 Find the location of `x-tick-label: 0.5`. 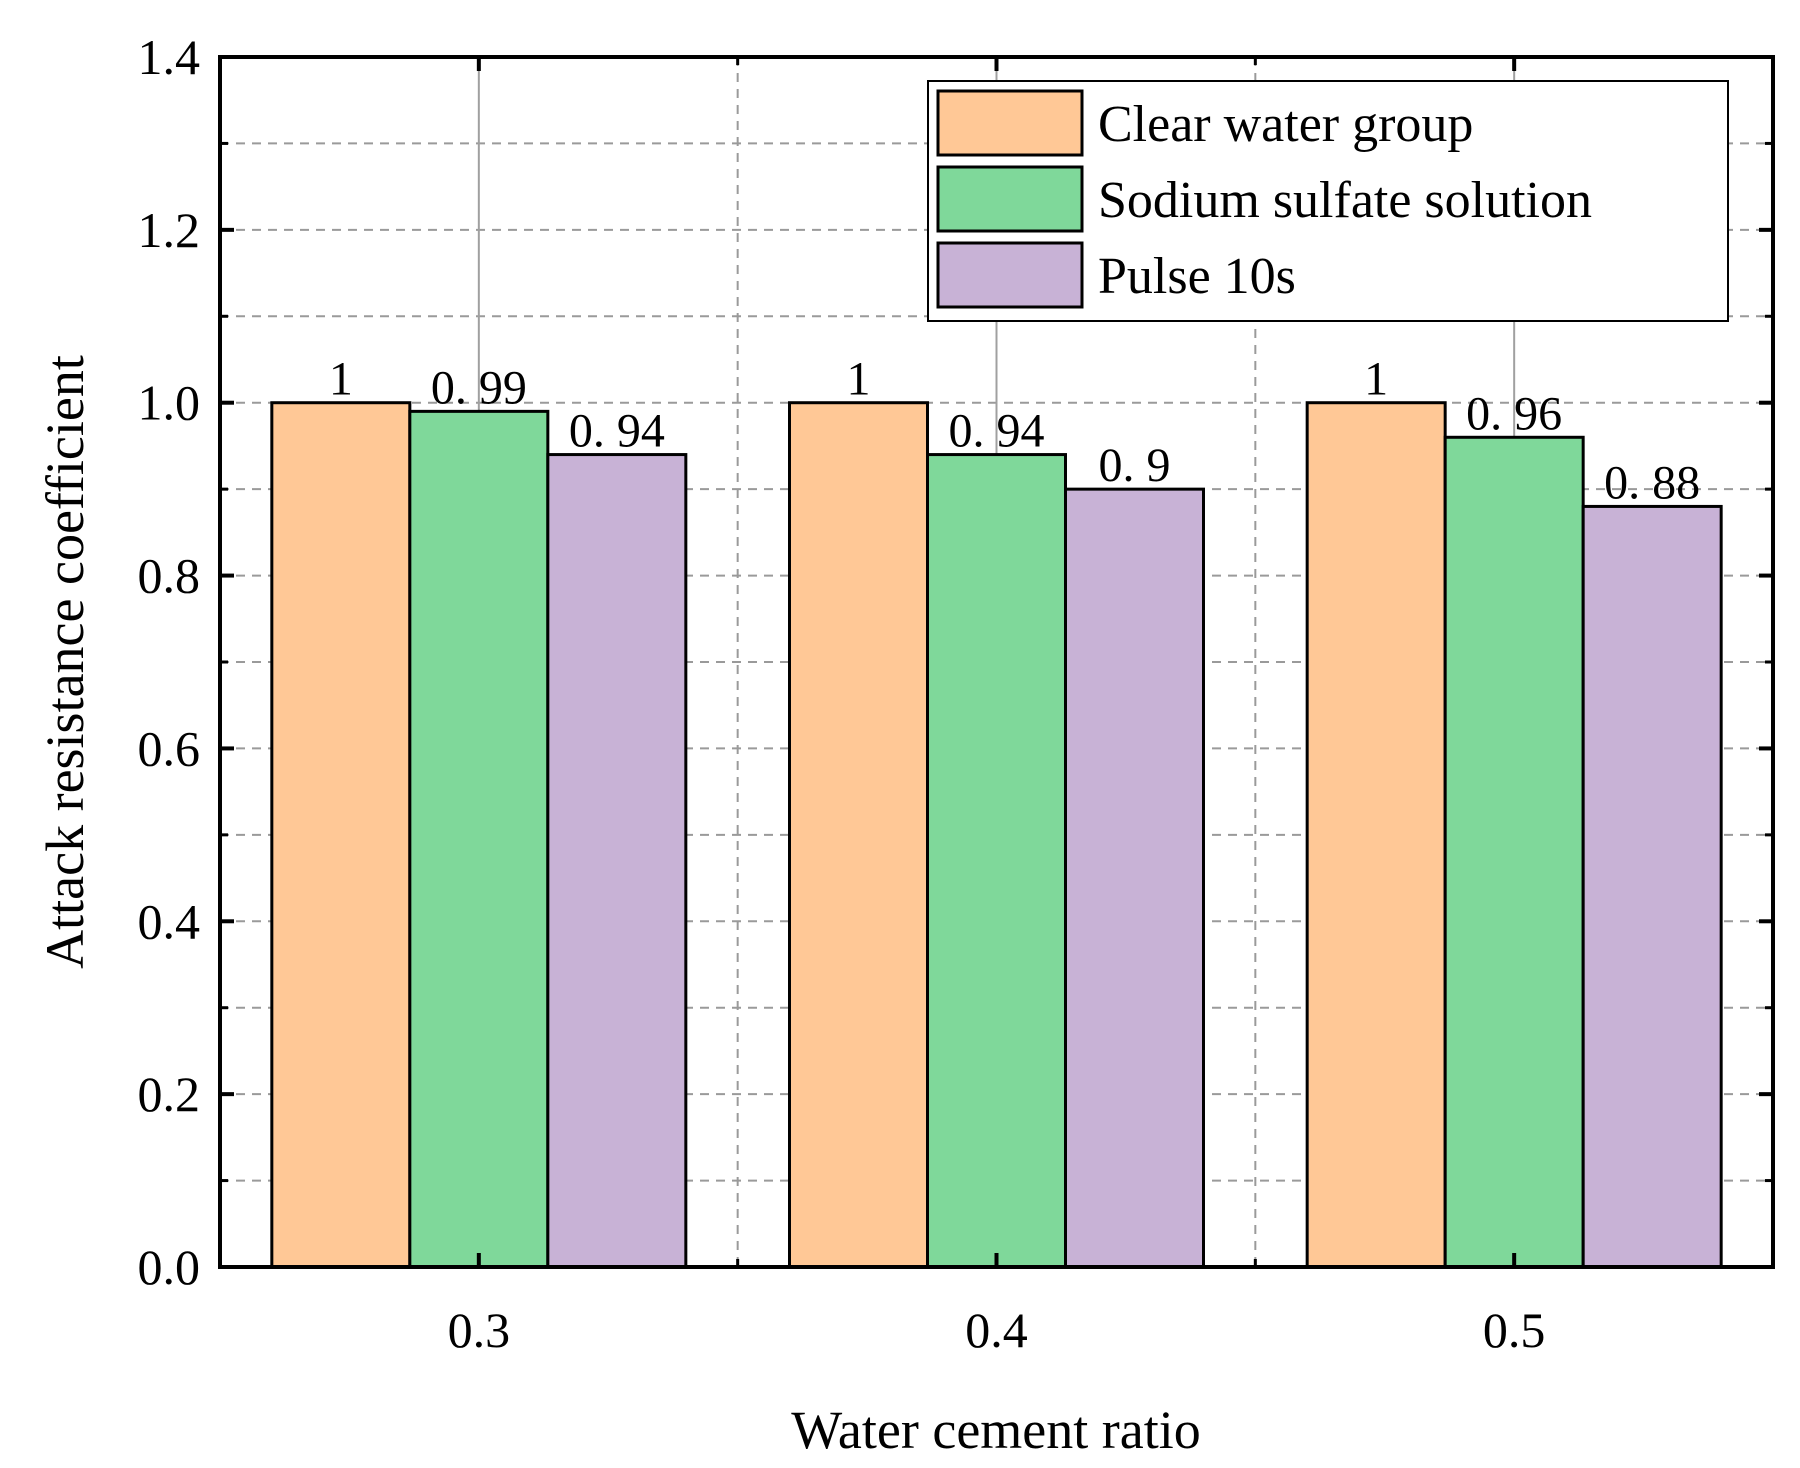

x-tick-label: 0.5 is located at coordinates (1514, 1330).